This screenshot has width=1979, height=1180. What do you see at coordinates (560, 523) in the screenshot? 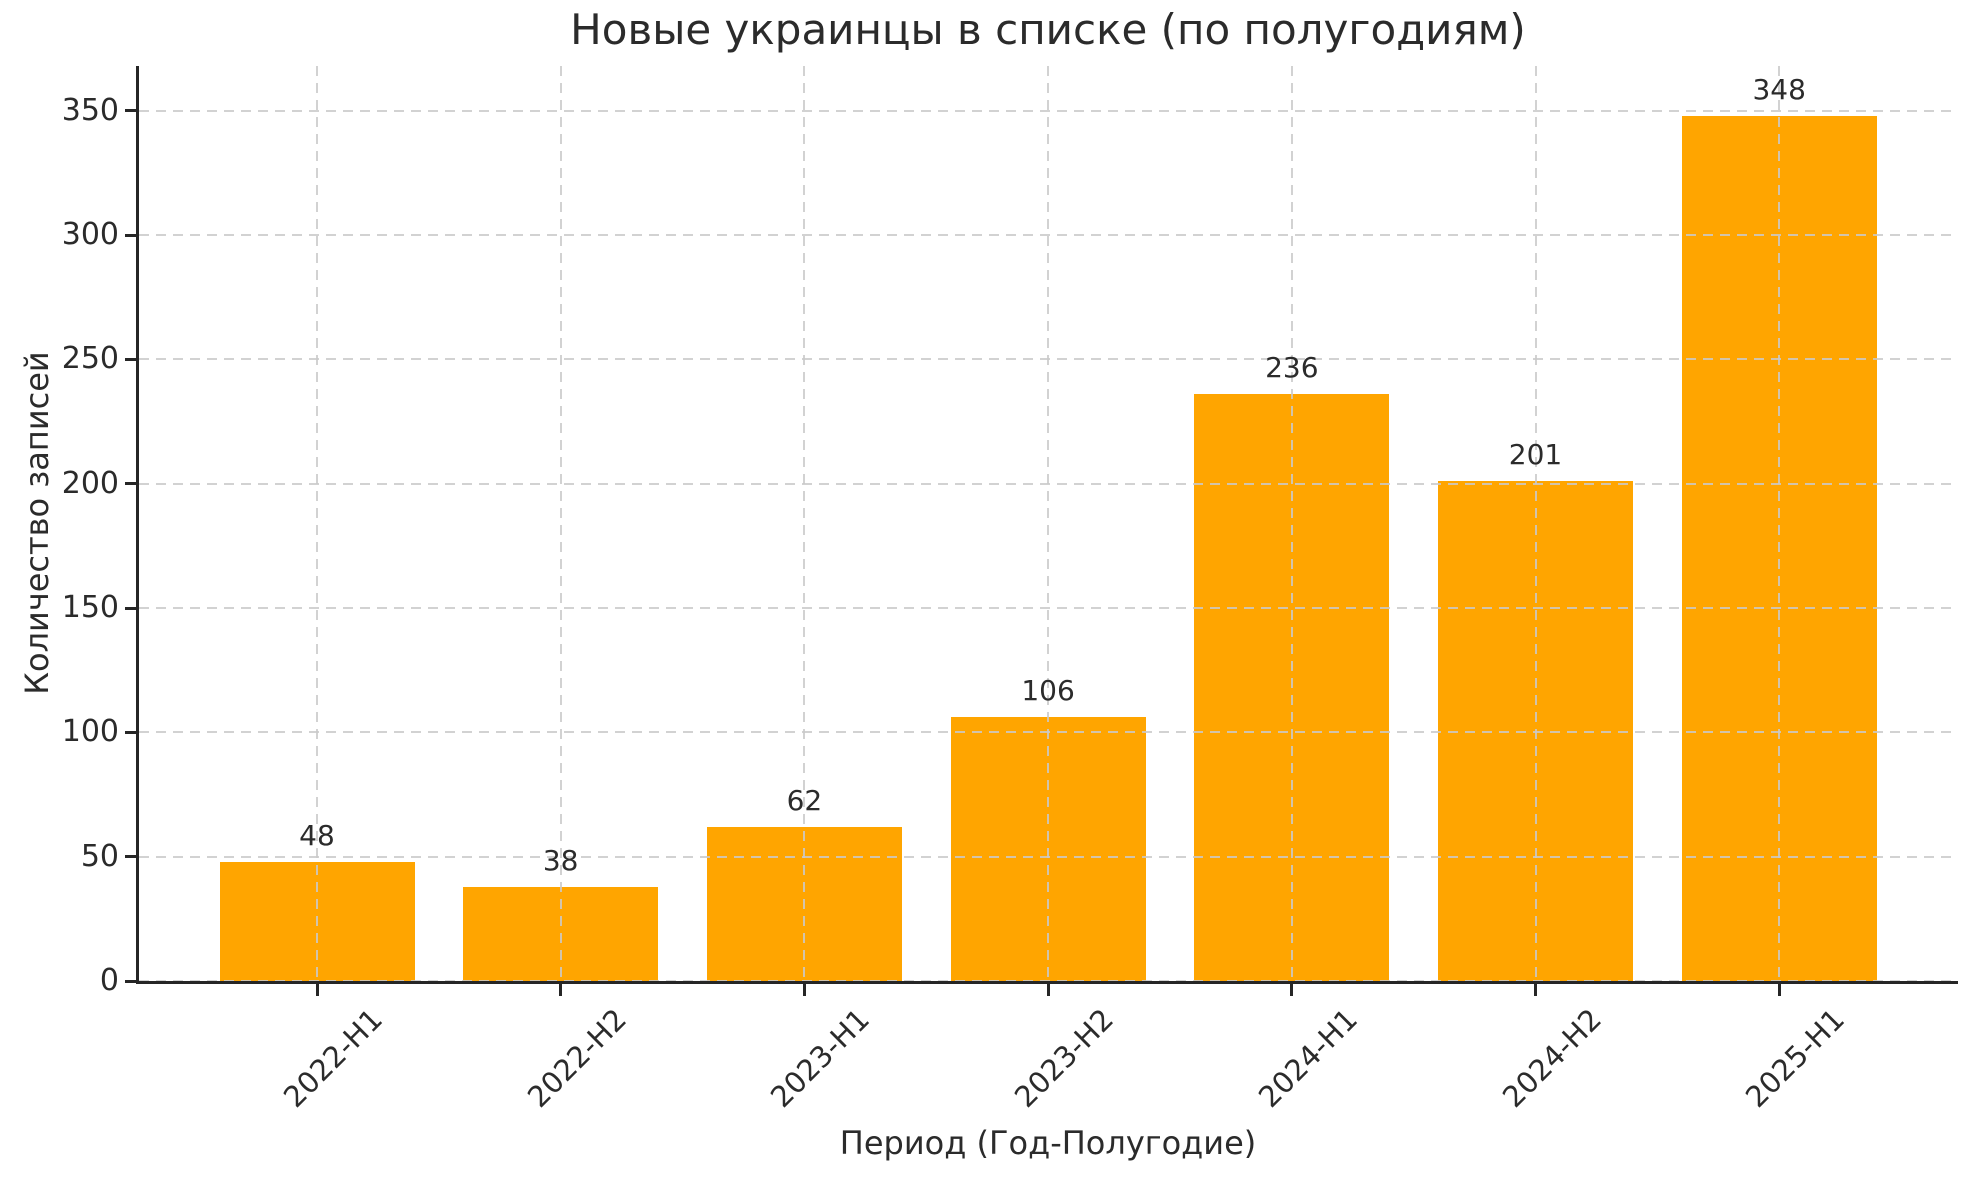
I see `gridline-x-2022-H2` at bounding box center [560, 523].